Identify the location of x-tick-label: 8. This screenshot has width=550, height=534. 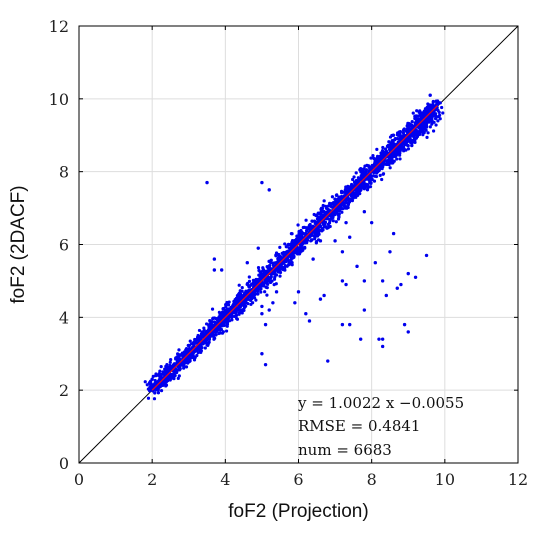
(372, 479).